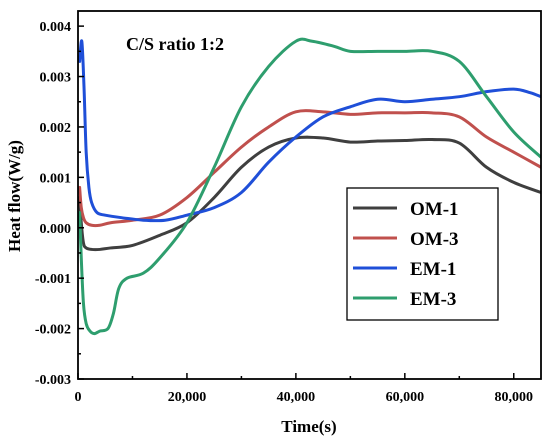 The image size is (550, 444). Describe the element at coordinates (434, 209) in the screenshot. I see `legend-label-om-1: OM-1` at that location.